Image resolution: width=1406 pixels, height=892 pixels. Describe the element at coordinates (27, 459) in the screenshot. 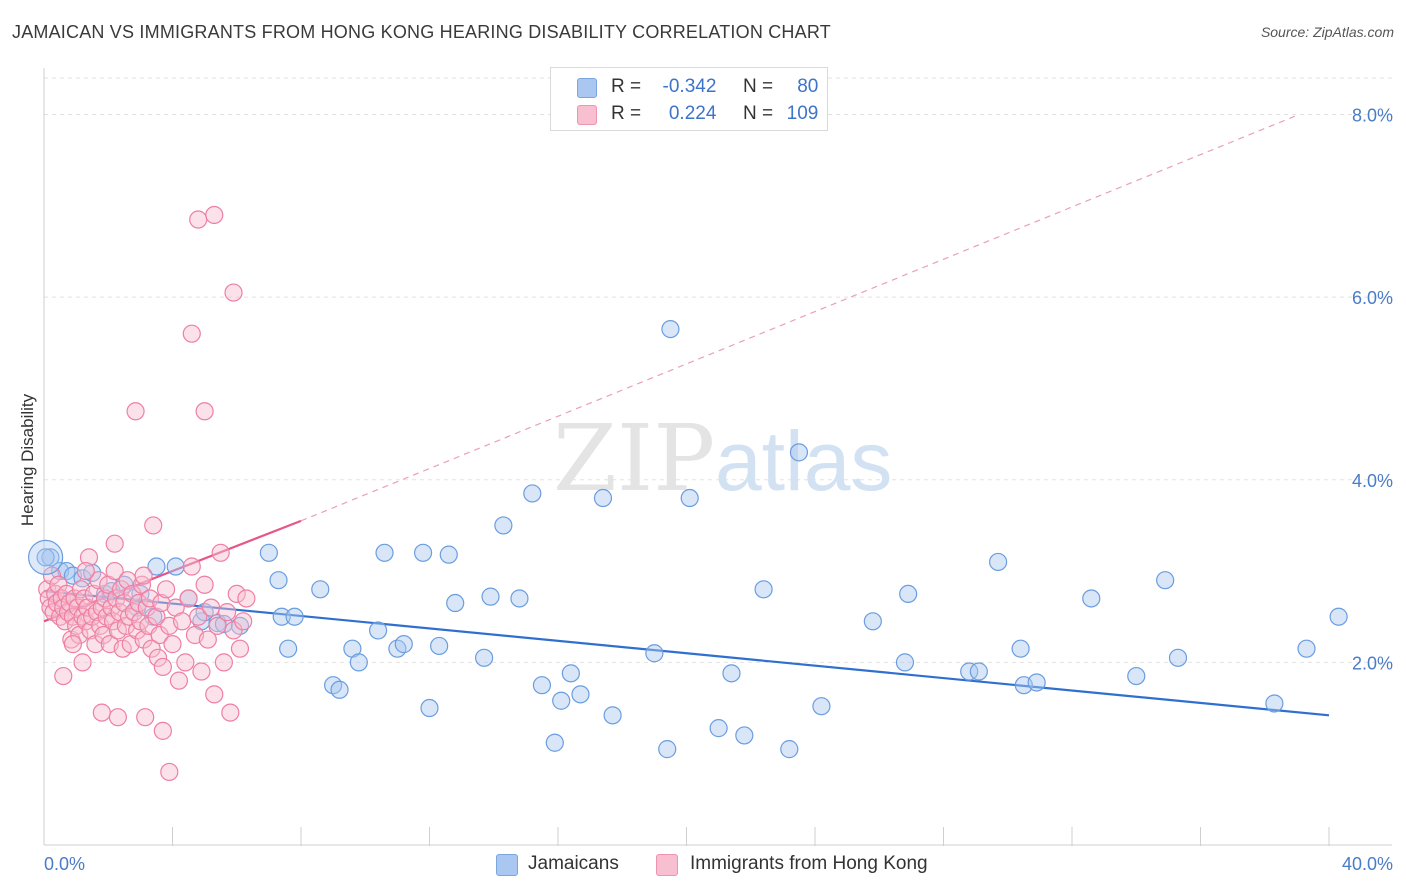

I see `y-axis-label: Hearing Disability` at that location.